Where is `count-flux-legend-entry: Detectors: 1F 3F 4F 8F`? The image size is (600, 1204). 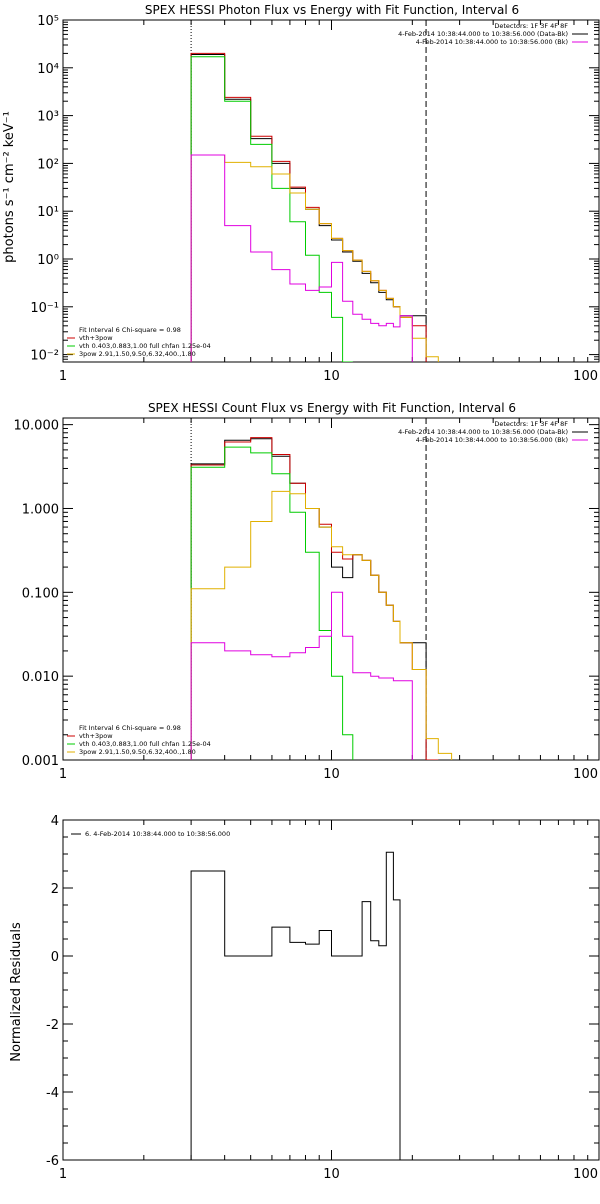 count-flux-legend-entry: Detectors: 1F 3F 4F 8F is located at coordinates (531, 424).